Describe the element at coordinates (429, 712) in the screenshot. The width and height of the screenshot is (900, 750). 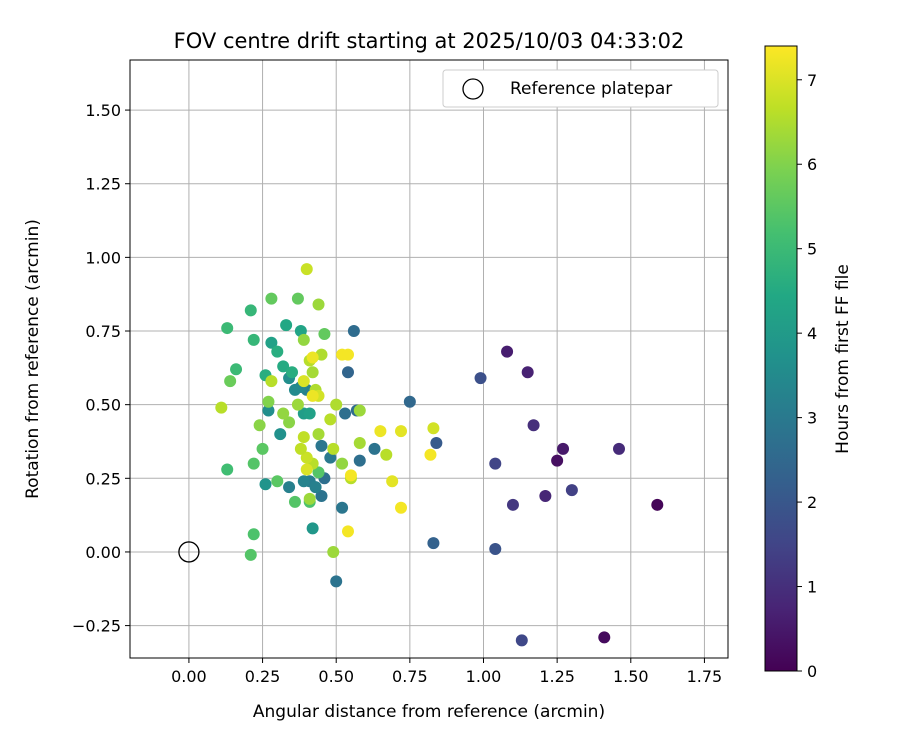
I see `x-axis-label: Angular distance from reference (arcmin)` at that location.